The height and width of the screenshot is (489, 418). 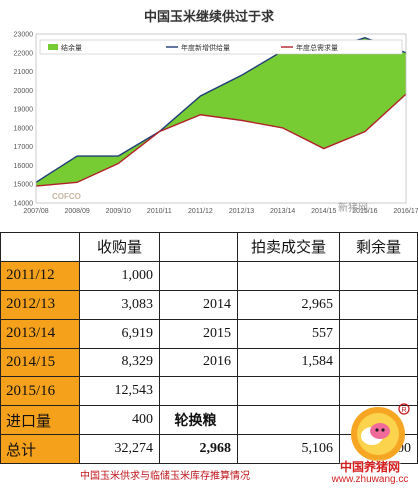 I want to click on x-tick-label: 2007/08, so click(x=35, y=211).